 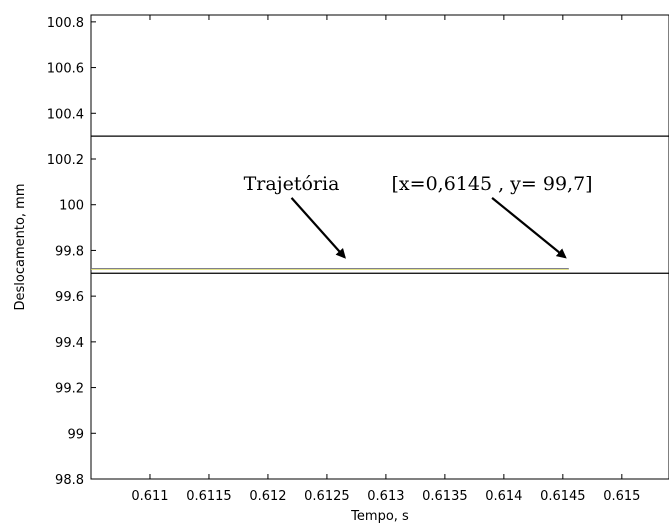 What do you see at coordinates (492, 184) in the screenshot?
I see `annotation-label: [x=0,6145 , y= 99,7]` at bounding box center [492, 184].